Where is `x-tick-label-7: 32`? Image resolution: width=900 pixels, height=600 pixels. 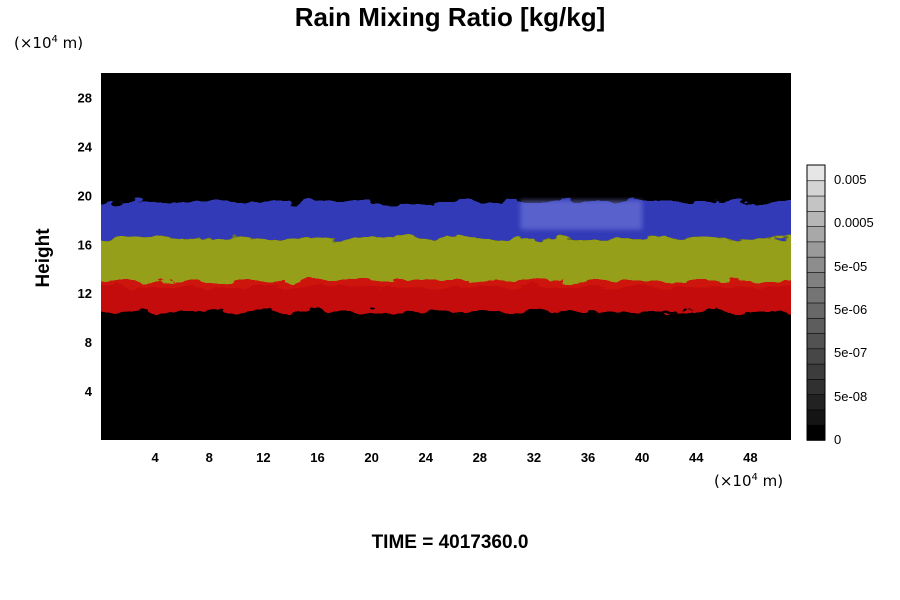 x-tick-label-7: 32 is located at coordinates (534, 457).